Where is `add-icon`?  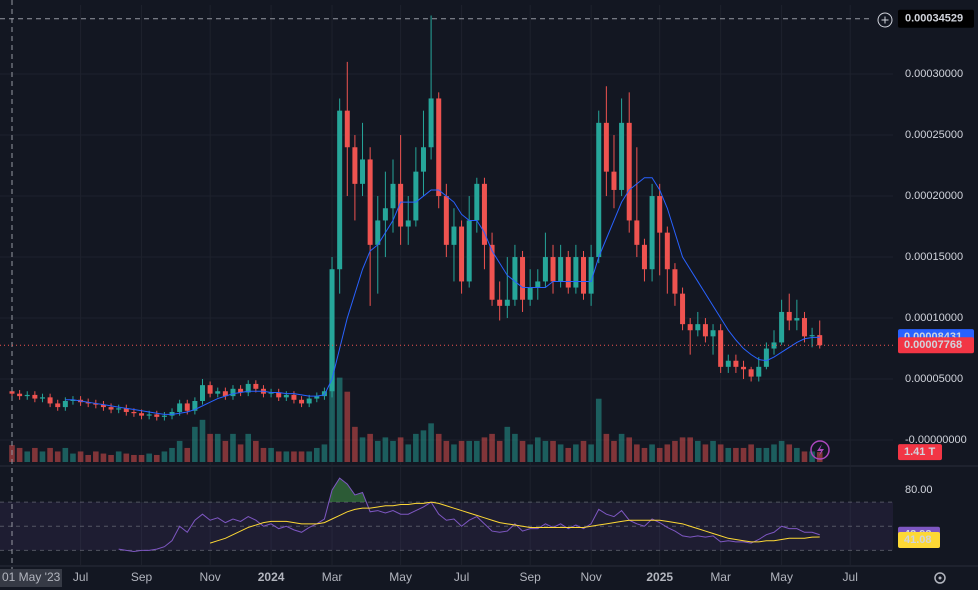 add-icon is located at coordinates (885, 20).